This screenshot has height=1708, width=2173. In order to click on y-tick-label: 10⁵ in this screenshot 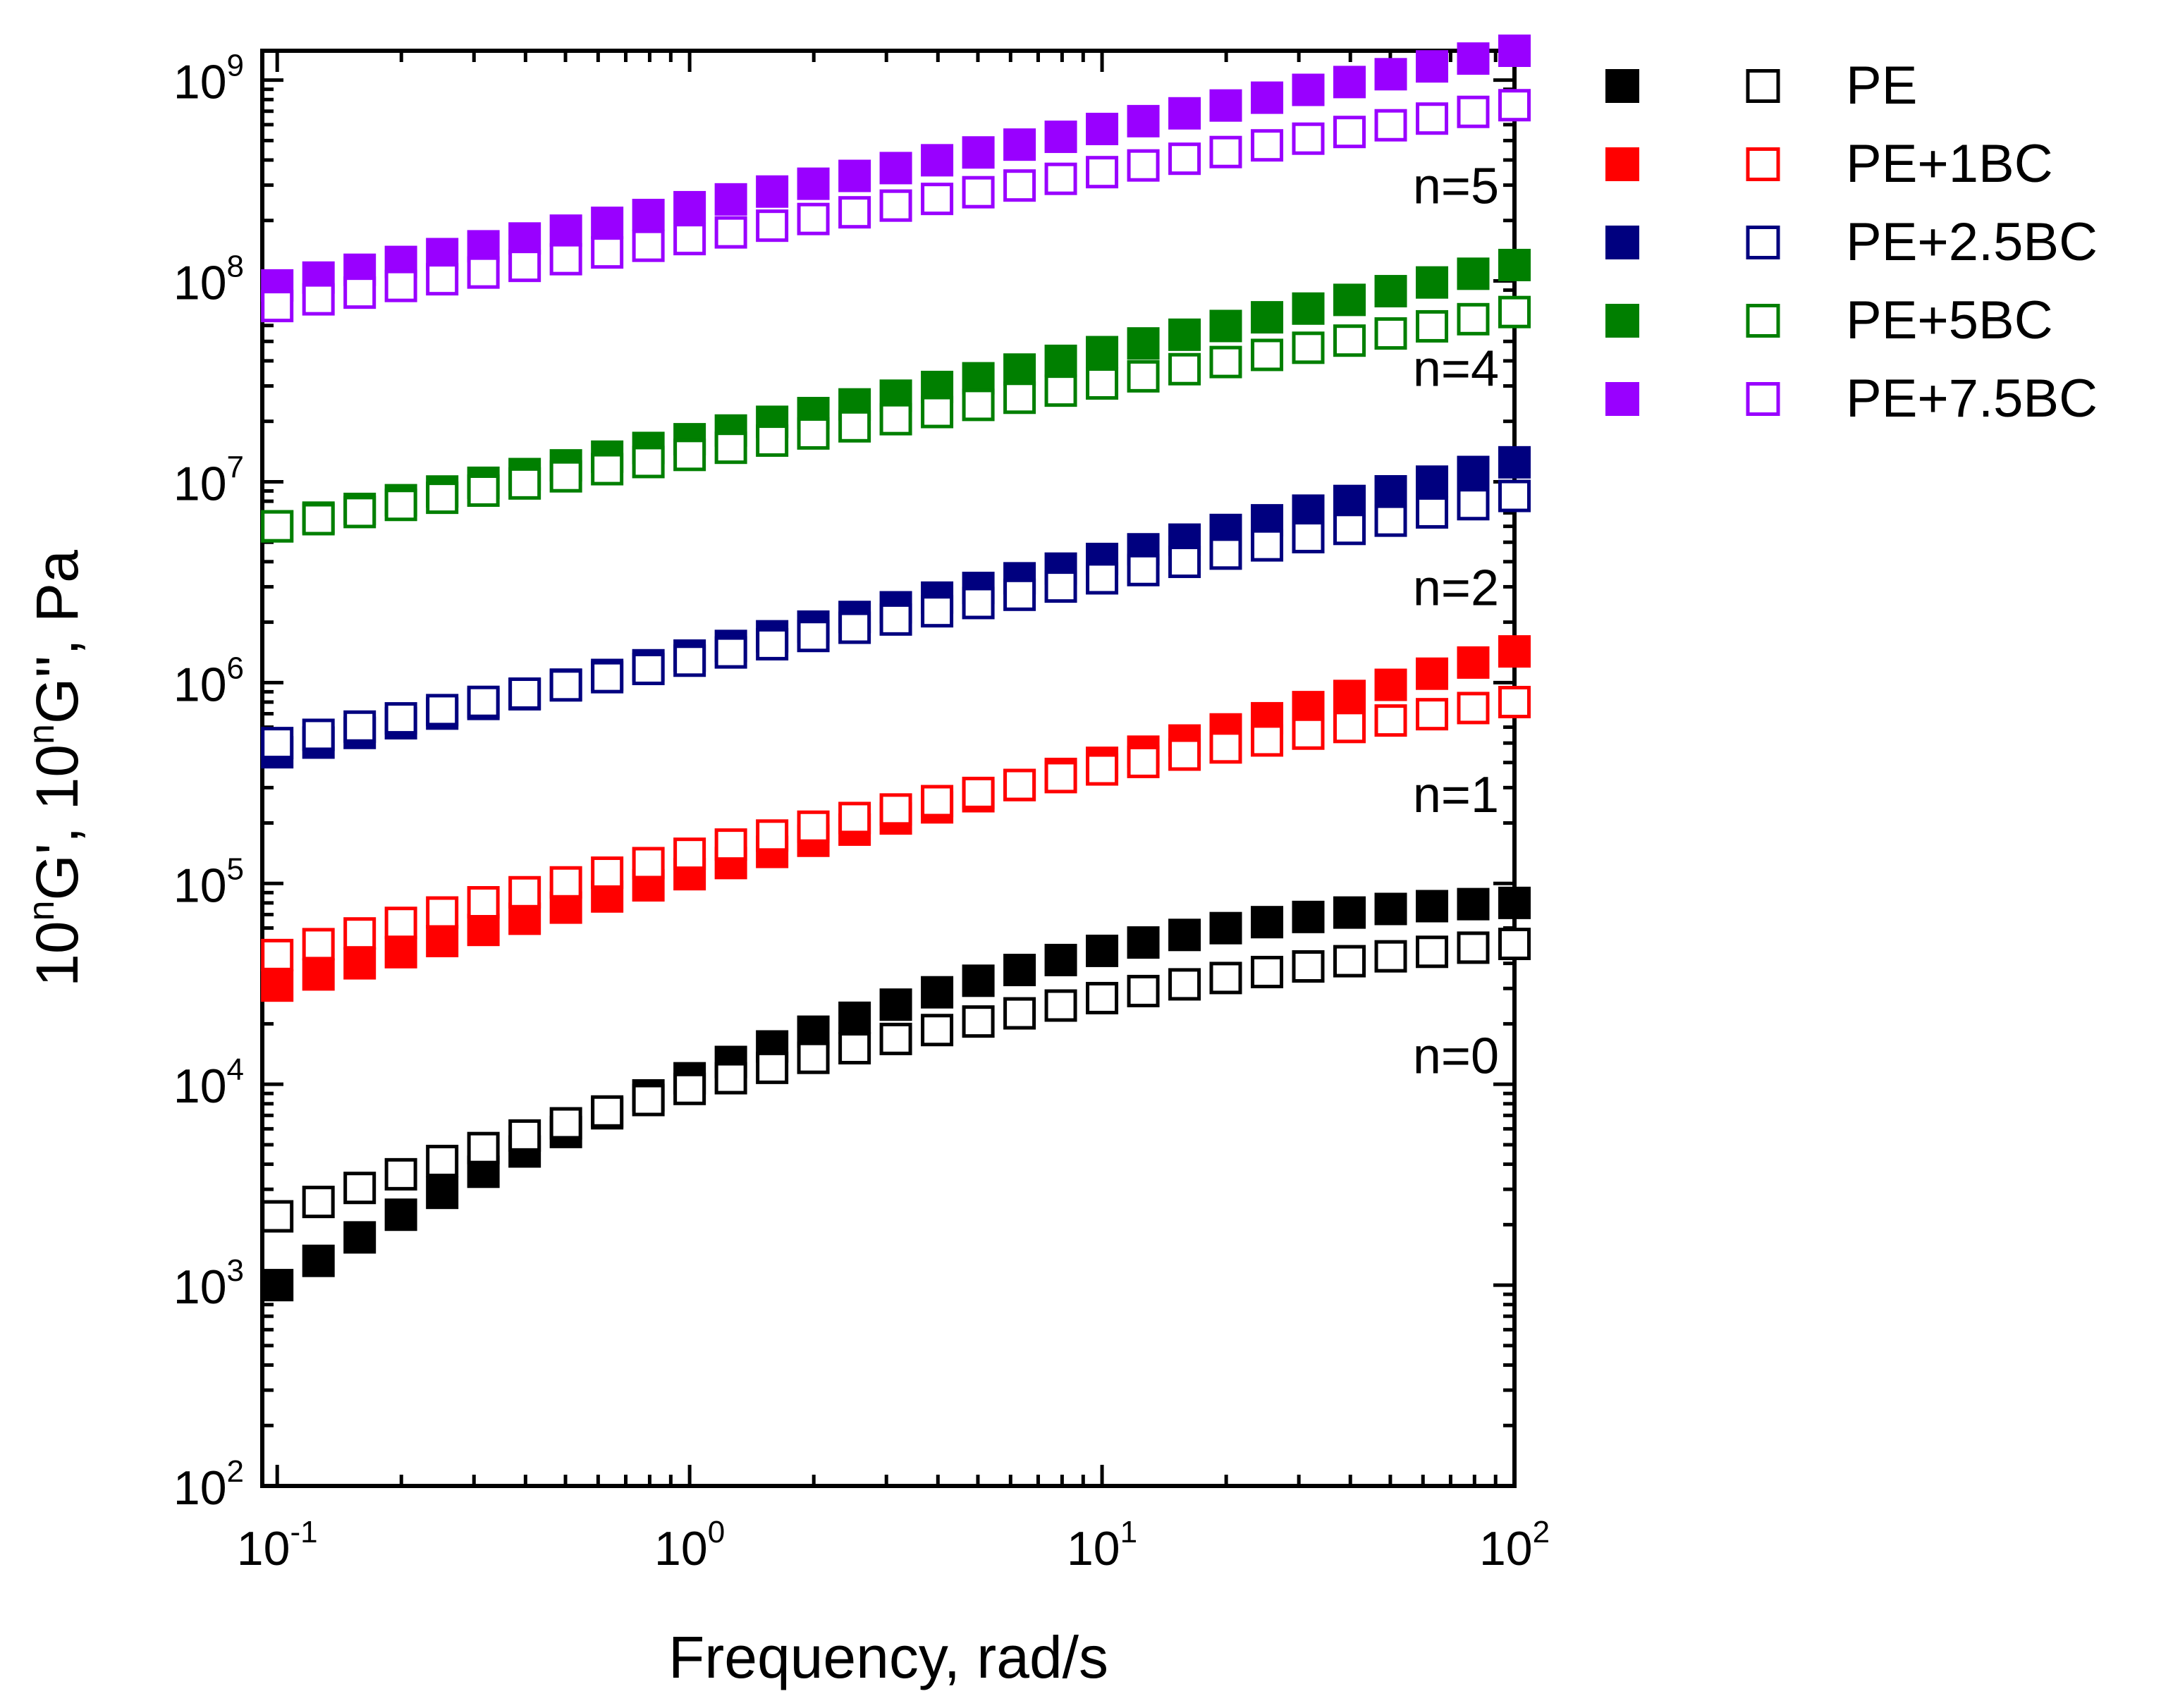, I will do `click(208, 882)`.